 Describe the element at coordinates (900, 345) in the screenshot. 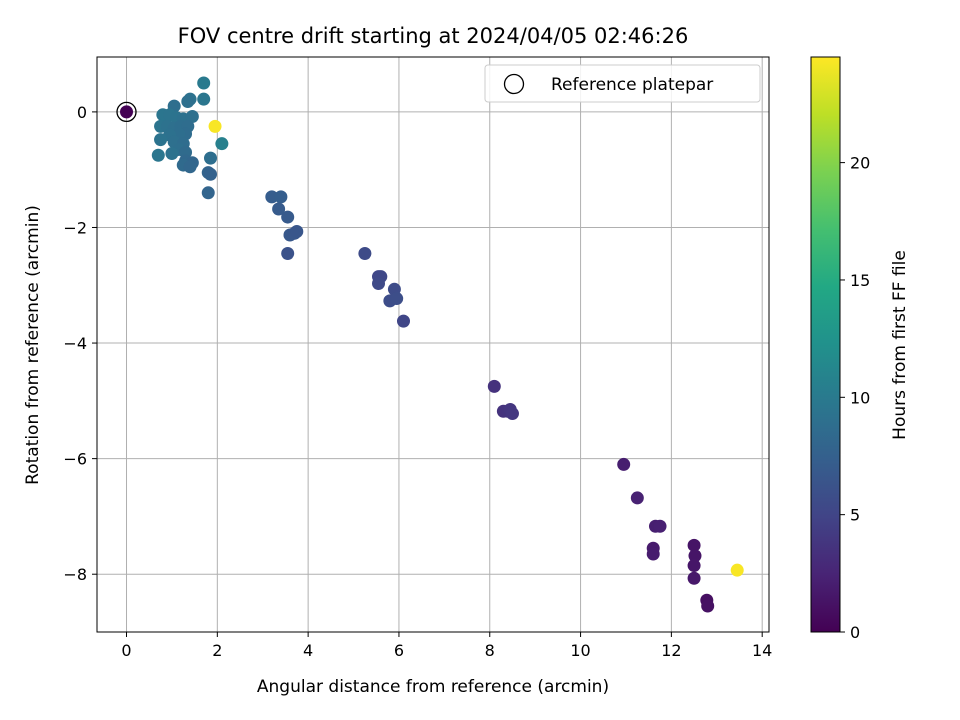

I see `colorbar-label: Hours from first FF file` at that location.